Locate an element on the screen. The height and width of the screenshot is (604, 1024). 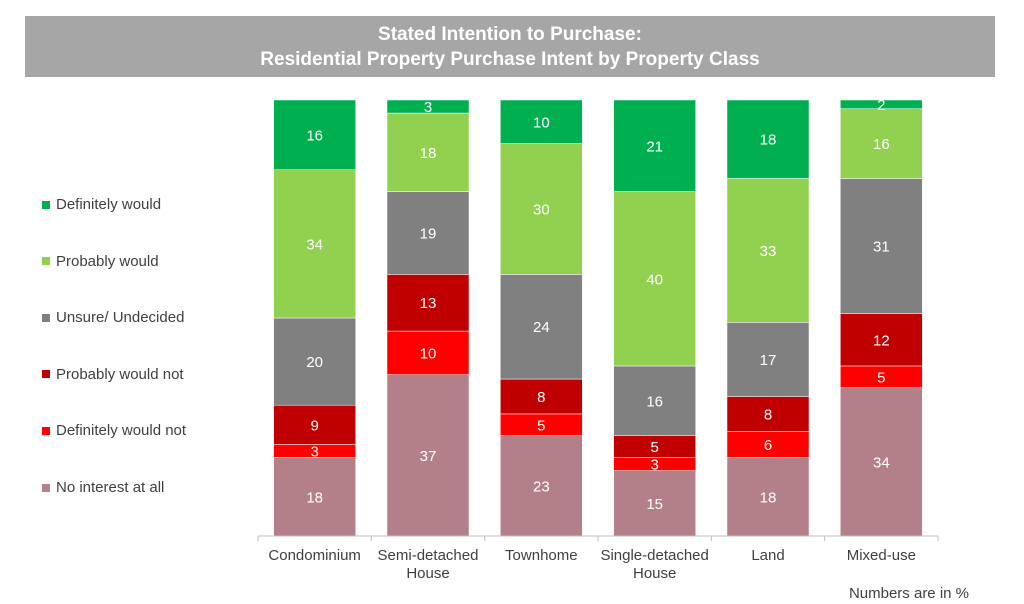
legend-item-probably-would-not: Probably would not is located at coordinates (113, 374).